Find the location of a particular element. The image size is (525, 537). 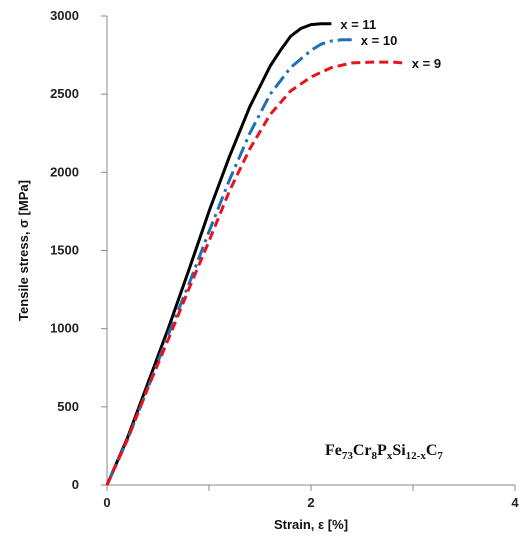

series-label-2: x = 10 is located at coordinates (379, 40).